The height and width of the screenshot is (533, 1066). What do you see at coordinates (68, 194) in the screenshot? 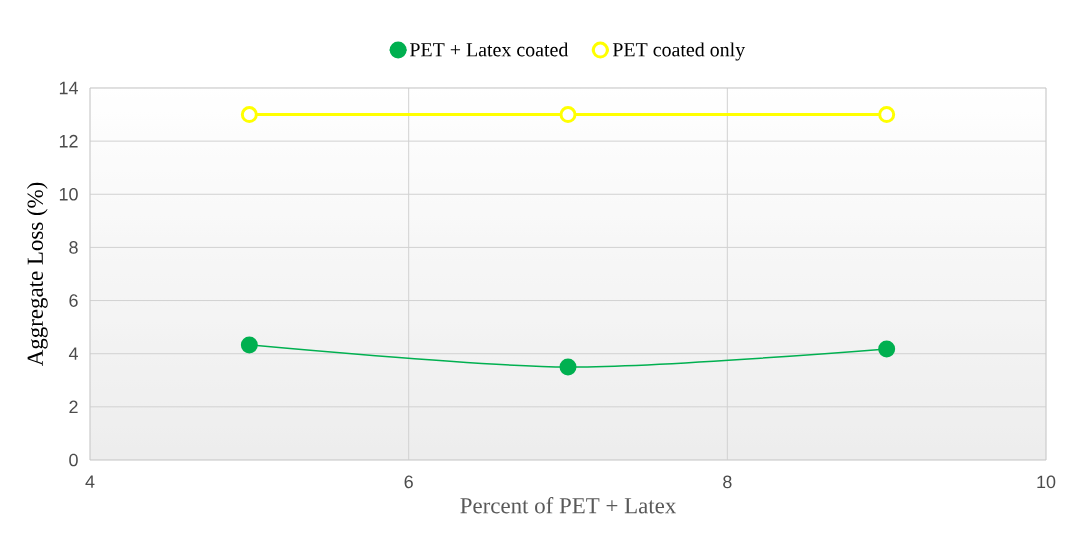
I see `y-tick-label: 10` at bounding box center [68, 194].